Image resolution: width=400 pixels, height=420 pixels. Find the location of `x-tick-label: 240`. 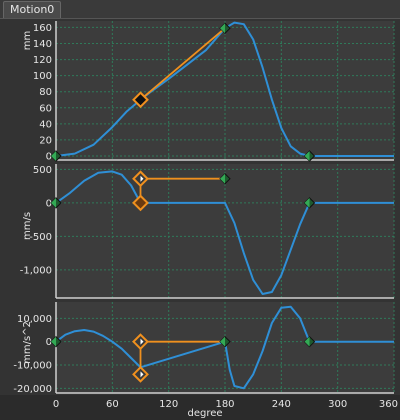

x-tick-label: 240 is located at coordinates (281, 404).